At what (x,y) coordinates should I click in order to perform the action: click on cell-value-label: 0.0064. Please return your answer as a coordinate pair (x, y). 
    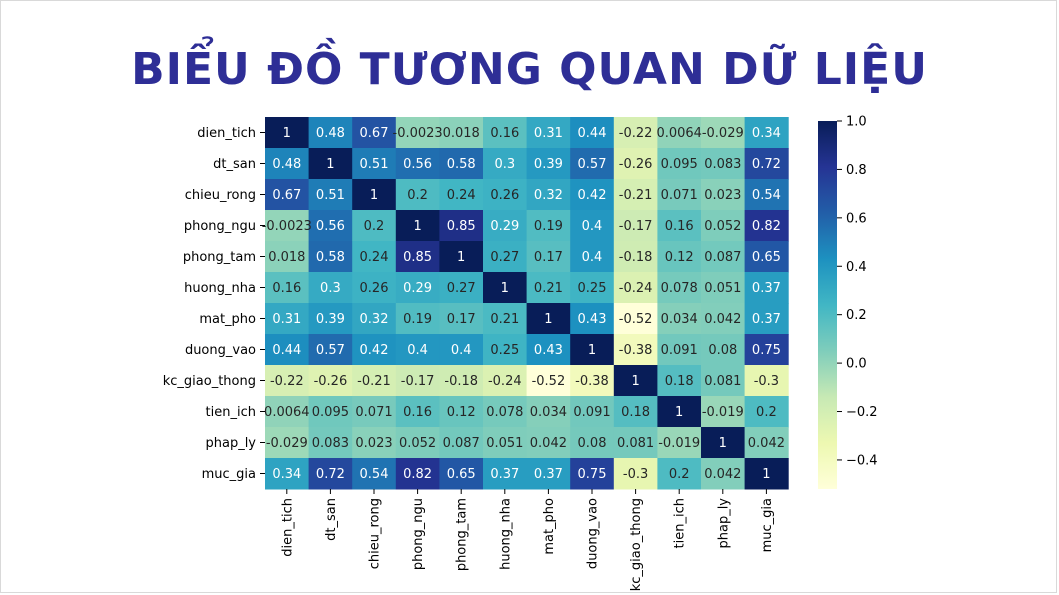
    Looking at the image, I should click on (287, 412).